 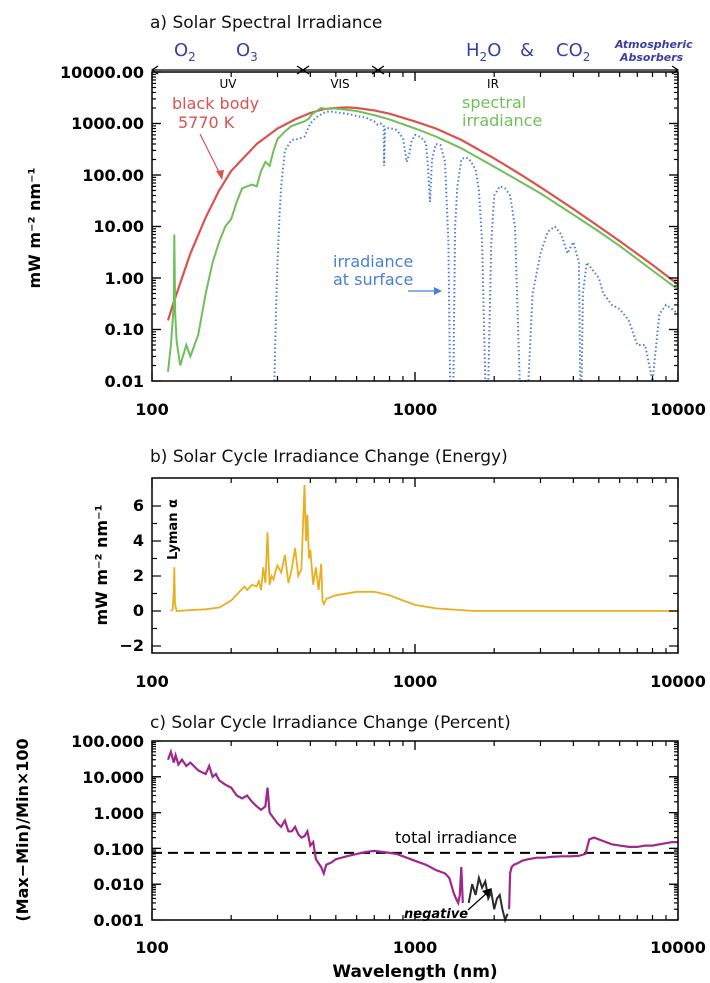 I want to click on panel-b-x-ticks, so click(x=415, y=565).